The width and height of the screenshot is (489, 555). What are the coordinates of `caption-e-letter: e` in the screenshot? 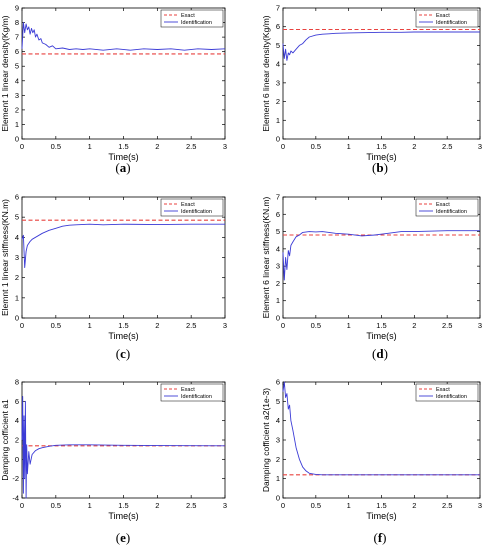 It's located at (123, 537).